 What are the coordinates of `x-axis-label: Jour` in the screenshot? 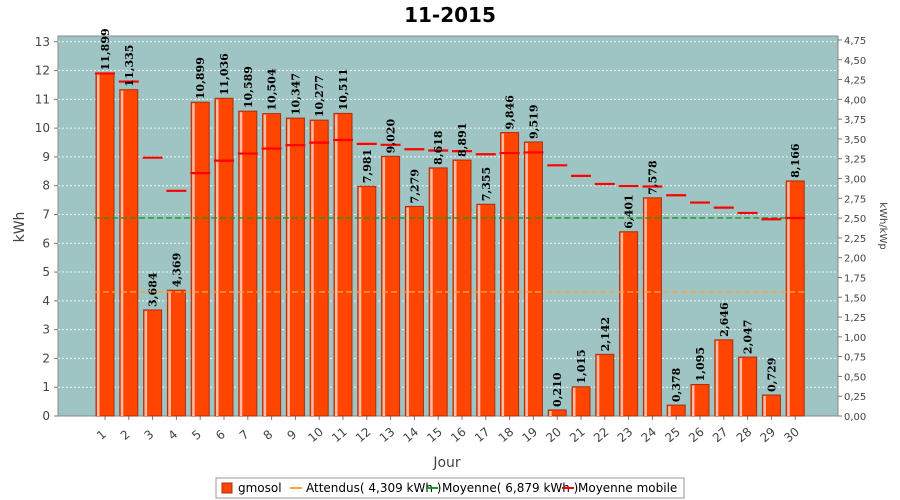 It's located at (446, 463).